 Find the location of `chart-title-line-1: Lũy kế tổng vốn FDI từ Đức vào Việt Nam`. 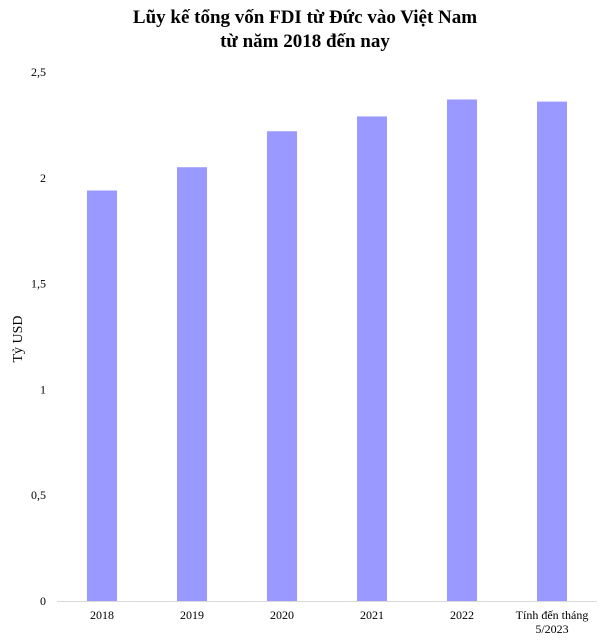

chart-title-line-1: Lũy kế tổng vốn FDI từ Đức vào Việt Nam is located at coordinates (305, 17).